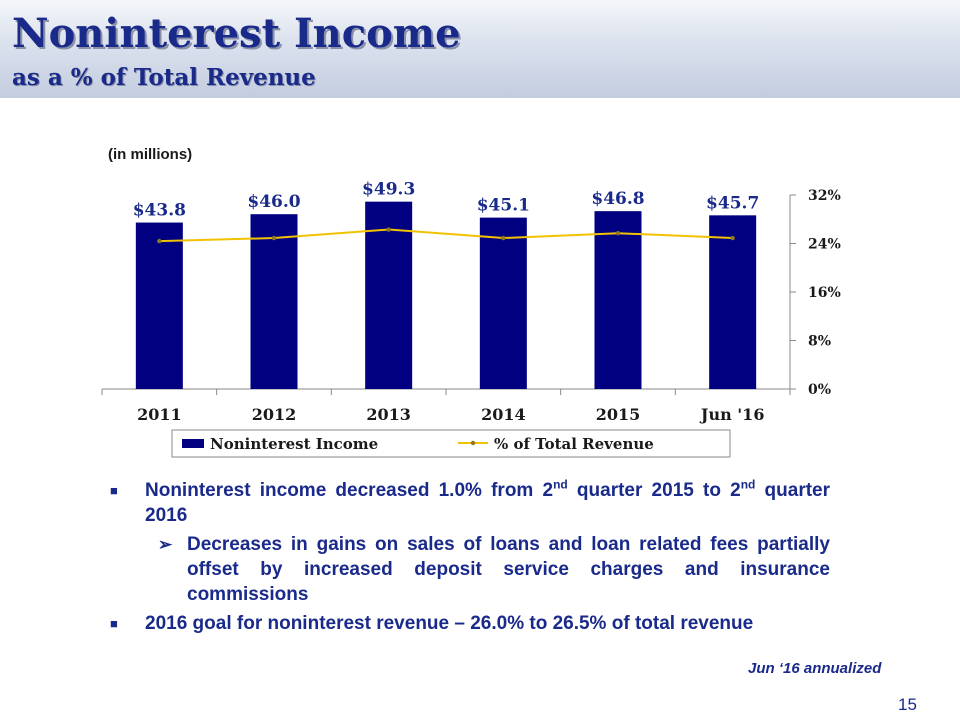 This screenshot has width=960, height=720. What do you see at coordinates (819, 390) in the screenshot?
I see `y2-tick-label: 0%` at bounding box center [819, 390].